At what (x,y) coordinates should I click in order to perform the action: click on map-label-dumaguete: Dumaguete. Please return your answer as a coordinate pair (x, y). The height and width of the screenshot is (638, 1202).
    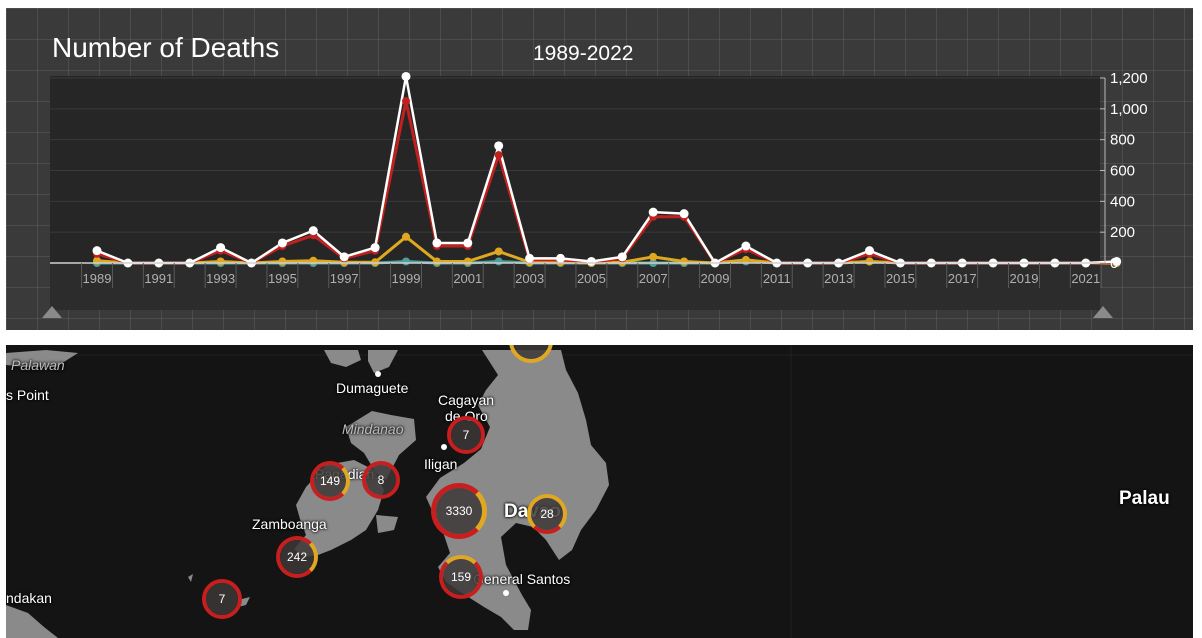
    Looking at the image, I should click on (372, 388).